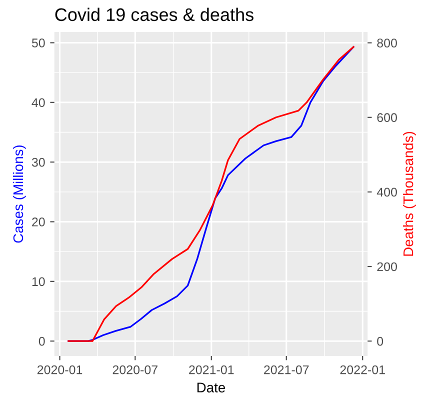 The width and height of the screenshot is (435, 400). I want to click on y-tick-label: 10, so click(38, 281).